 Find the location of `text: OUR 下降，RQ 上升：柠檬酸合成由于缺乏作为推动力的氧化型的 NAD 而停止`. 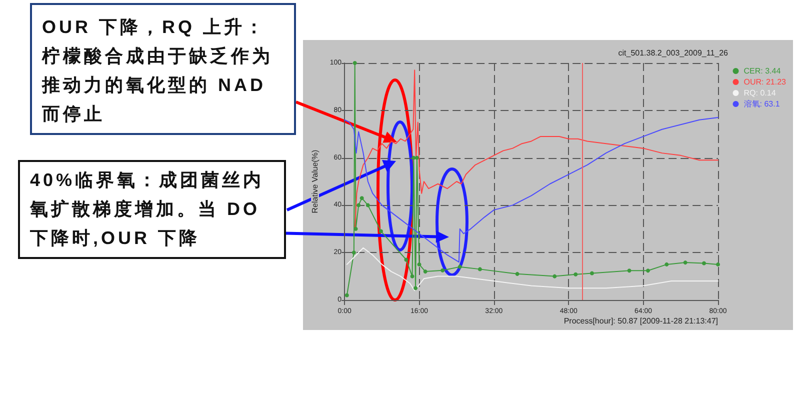

text: OUR 下降，RQ 上升：柠檬酸合成由于缺乏作为推动力的氧化型的 NAD 而停止 is located at coordinates (163, 69).